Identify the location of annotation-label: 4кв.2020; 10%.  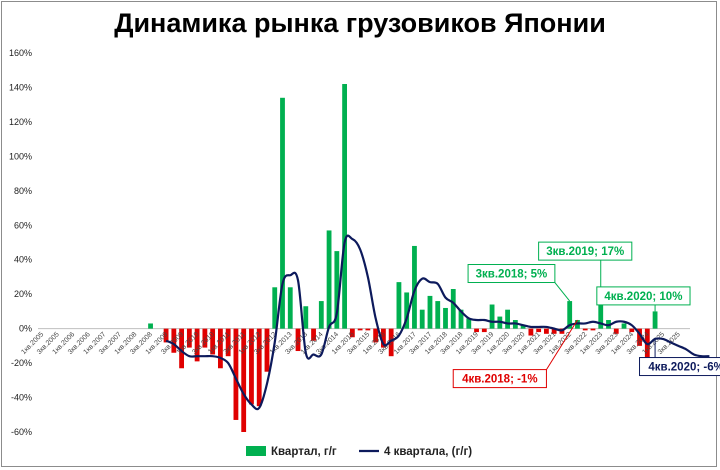
(643, 297).